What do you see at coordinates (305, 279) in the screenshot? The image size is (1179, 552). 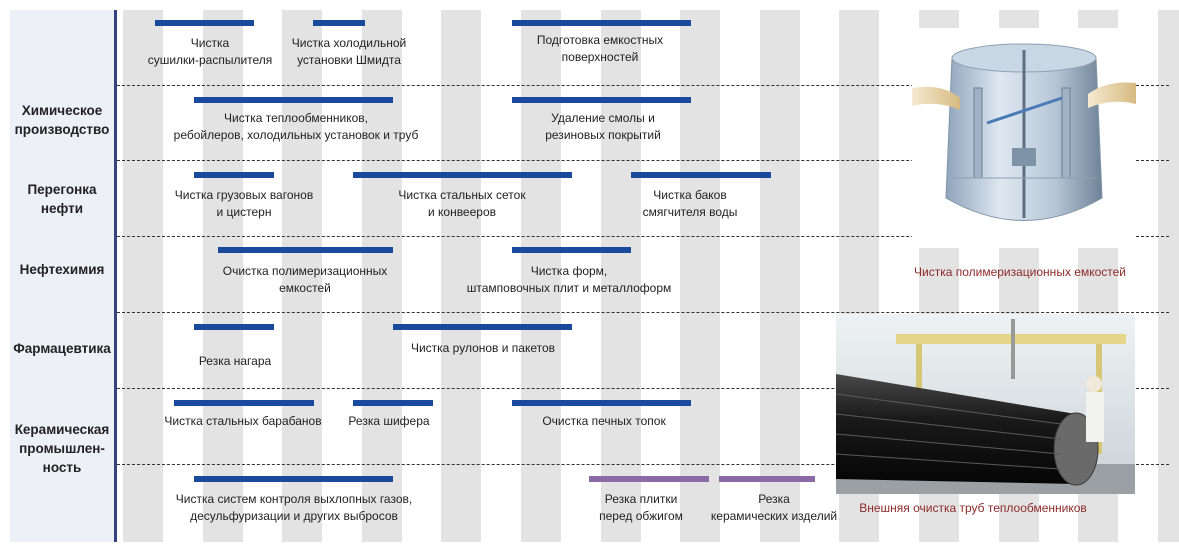 I see `application-label: Очистка полимеризационных емкостей` at bounding box center [305, 279].